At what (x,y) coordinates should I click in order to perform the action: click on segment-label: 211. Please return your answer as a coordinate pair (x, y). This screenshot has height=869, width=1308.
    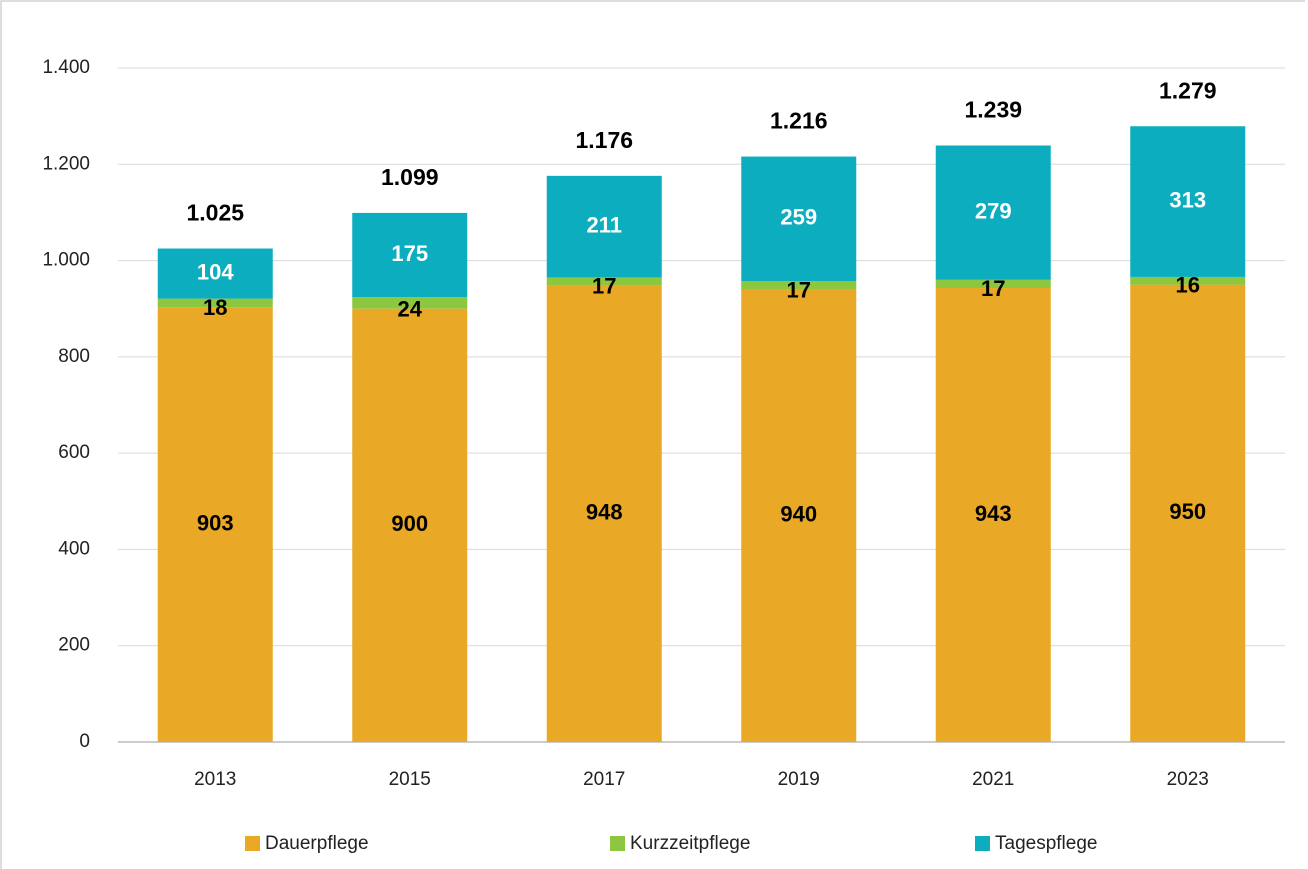
    Looking at the image, I should click on (605, 224).